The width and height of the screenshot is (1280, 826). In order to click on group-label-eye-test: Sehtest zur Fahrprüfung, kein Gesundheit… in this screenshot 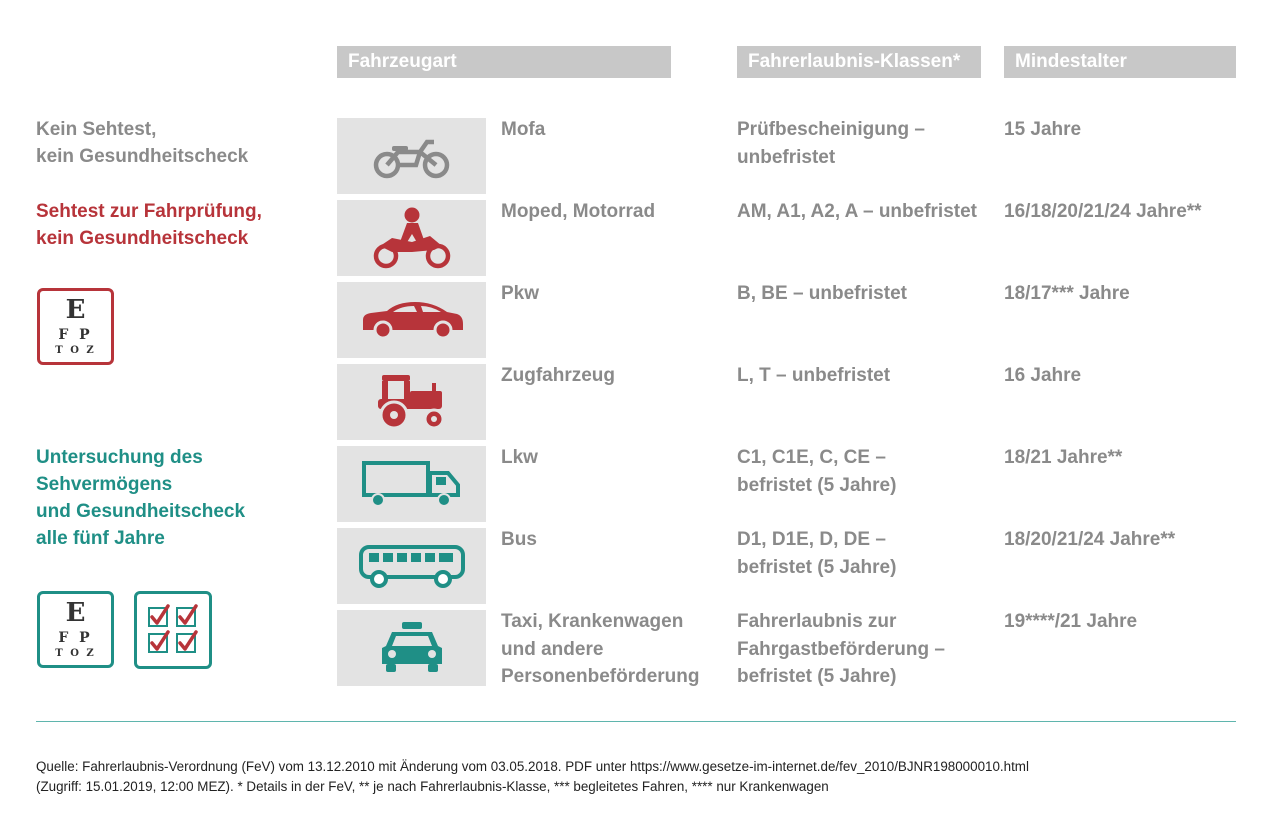, I will do `click(149, 225)`.